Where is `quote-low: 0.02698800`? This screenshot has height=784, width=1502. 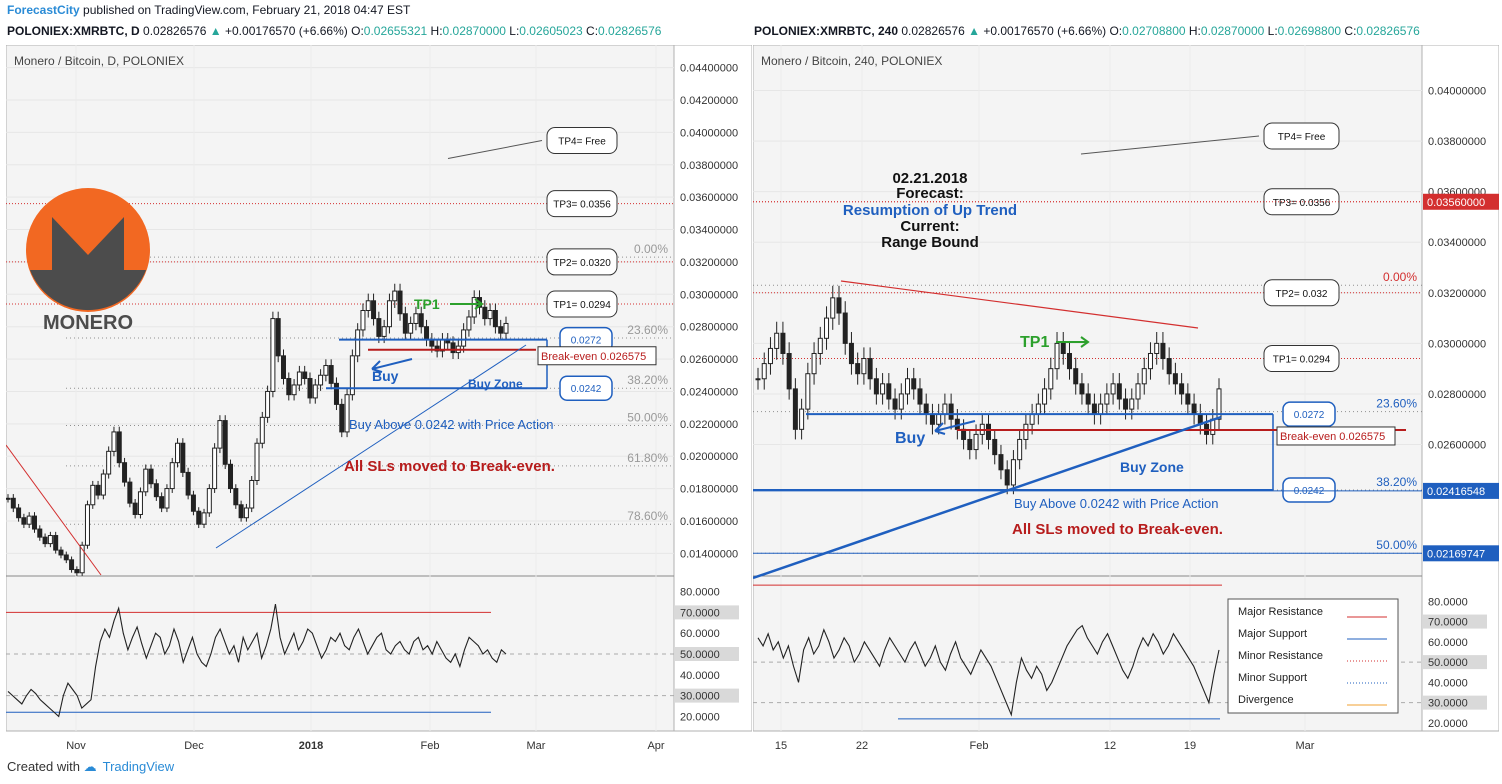 quote-low: 0.02698800 is located at coordinates (1309, 31).